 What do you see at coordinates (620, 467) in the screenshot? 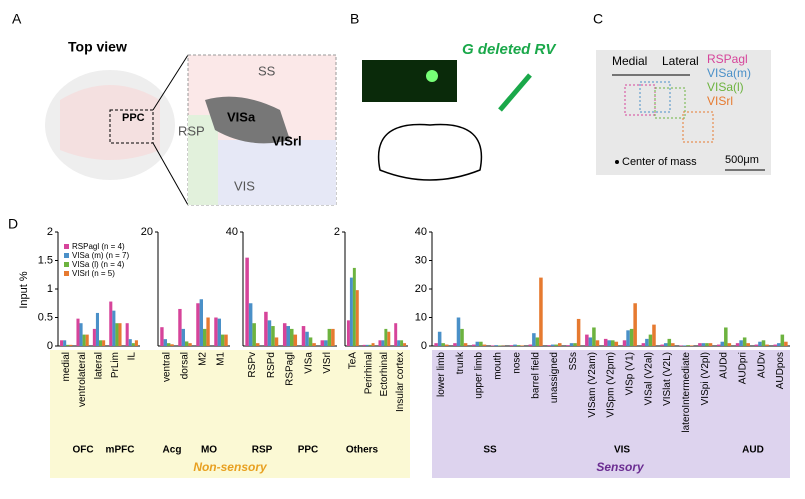
I see `category-group: Sensory` at bounding box center [620, 467].